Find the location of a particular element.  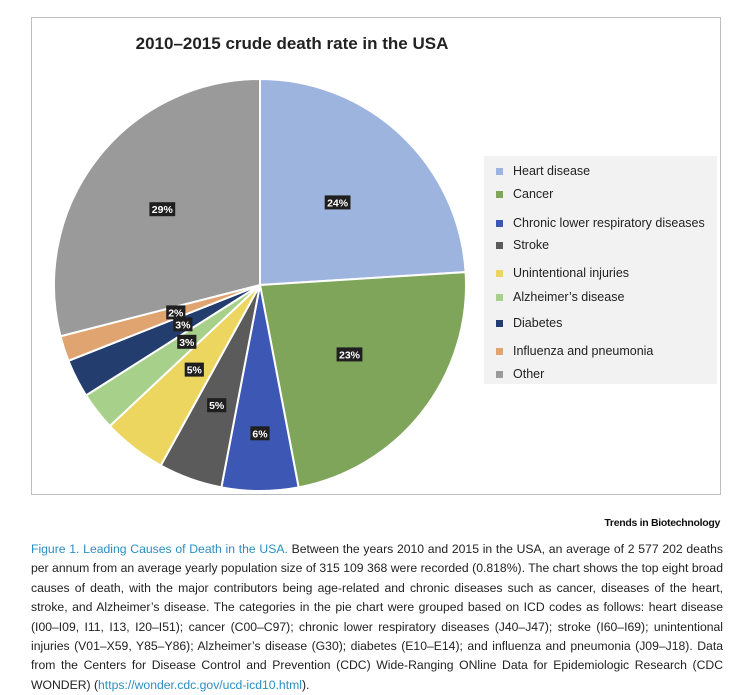

source-tag: Trends in Biotechnology is located at coordinates (662, 523).